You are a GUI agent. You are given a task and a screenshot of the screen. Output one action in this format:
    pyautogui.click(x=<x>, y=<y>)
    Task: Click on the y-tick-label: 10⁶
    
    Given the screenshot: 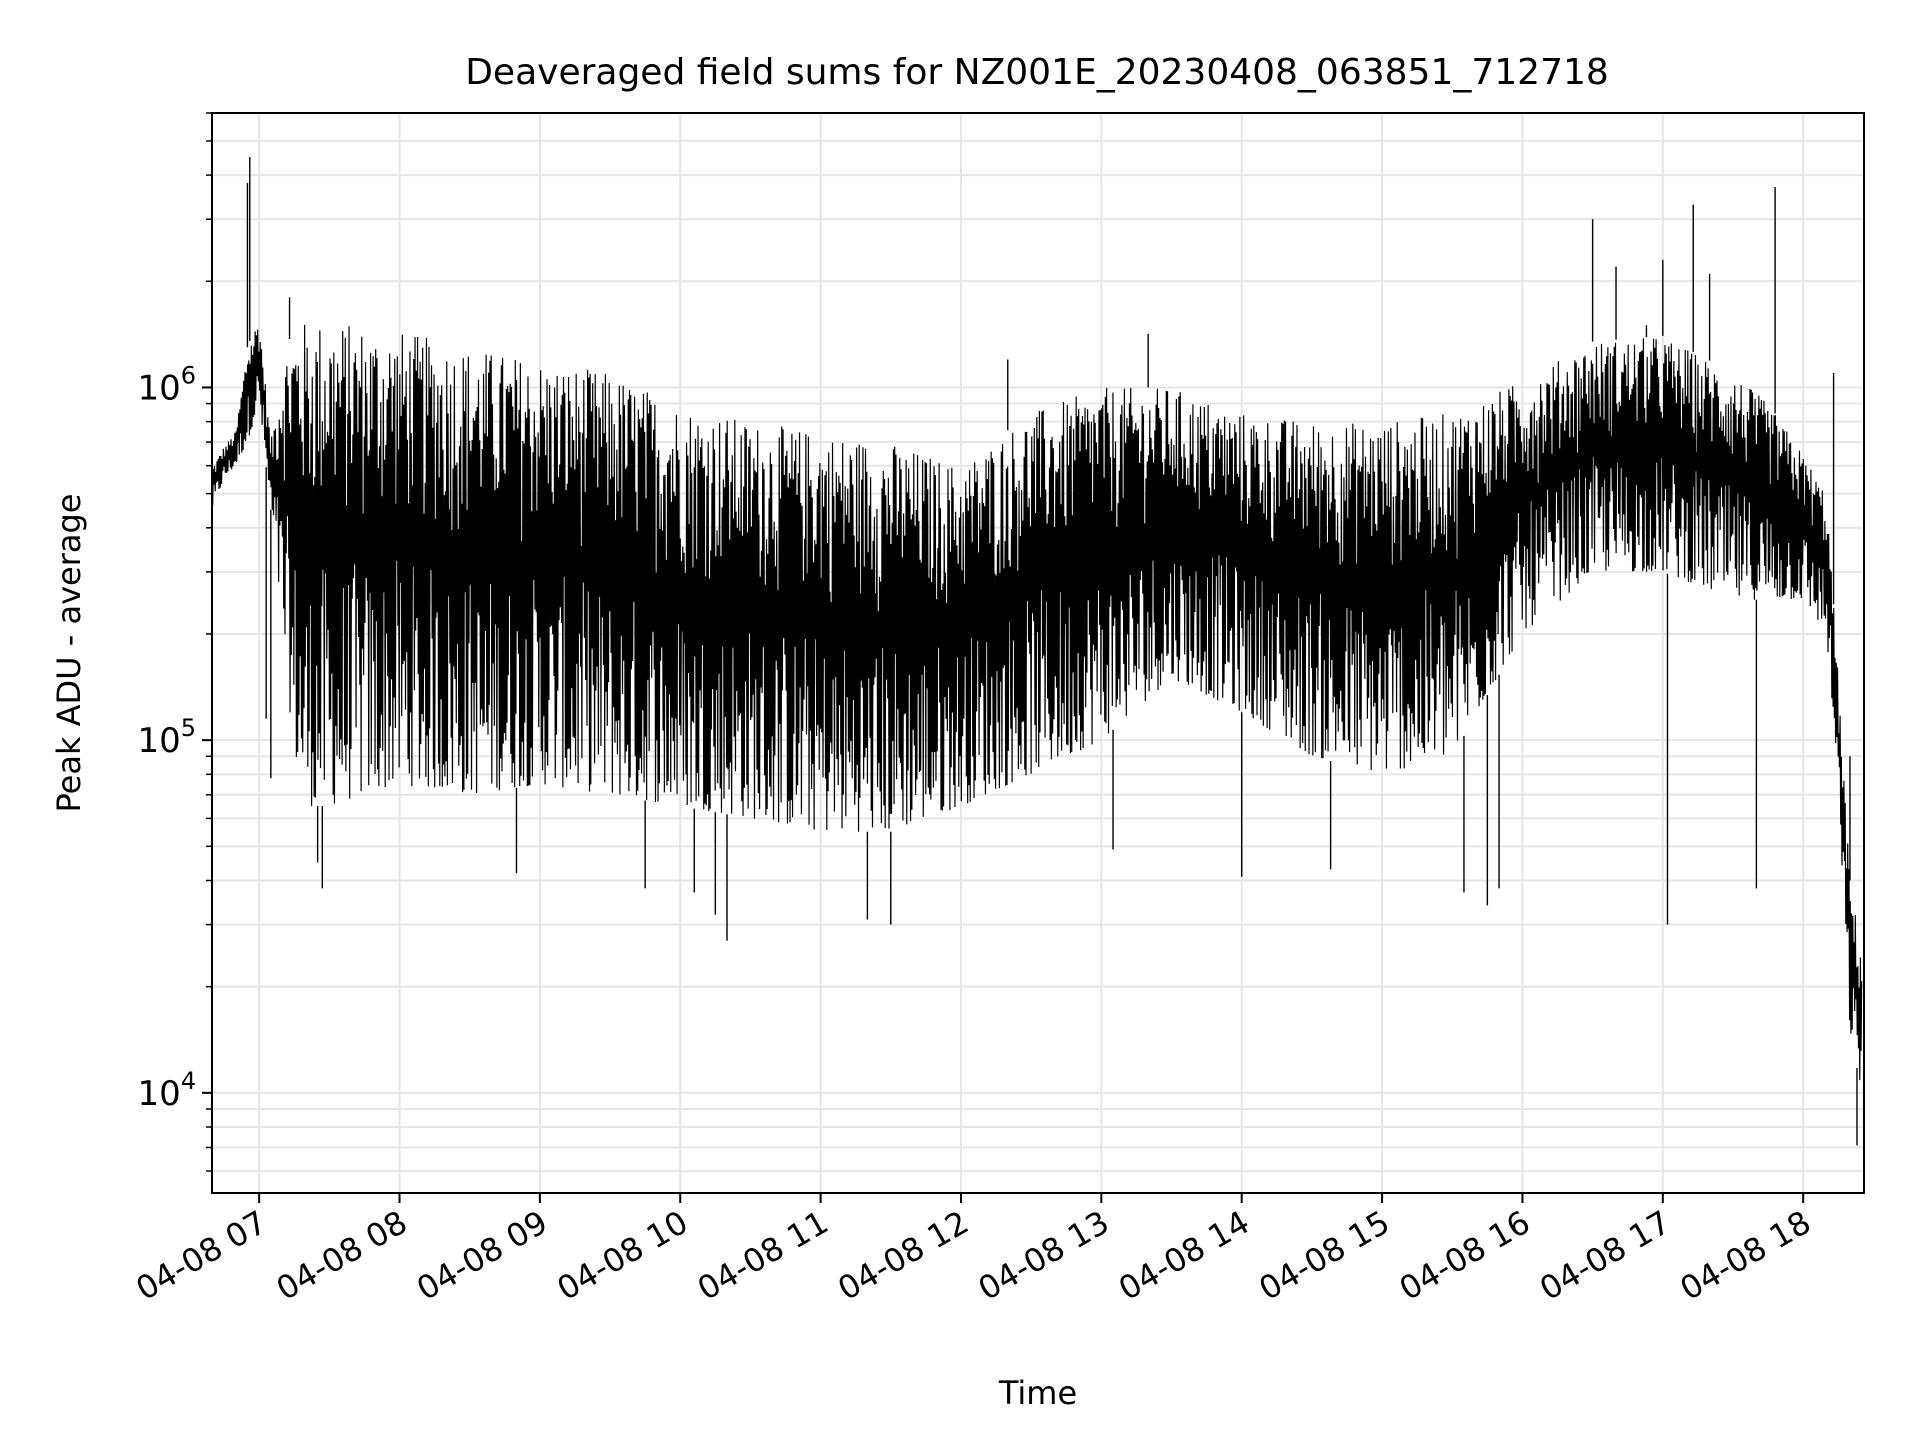 What is the action you would take?
    pyautogui.click(x=166, y=384)
    